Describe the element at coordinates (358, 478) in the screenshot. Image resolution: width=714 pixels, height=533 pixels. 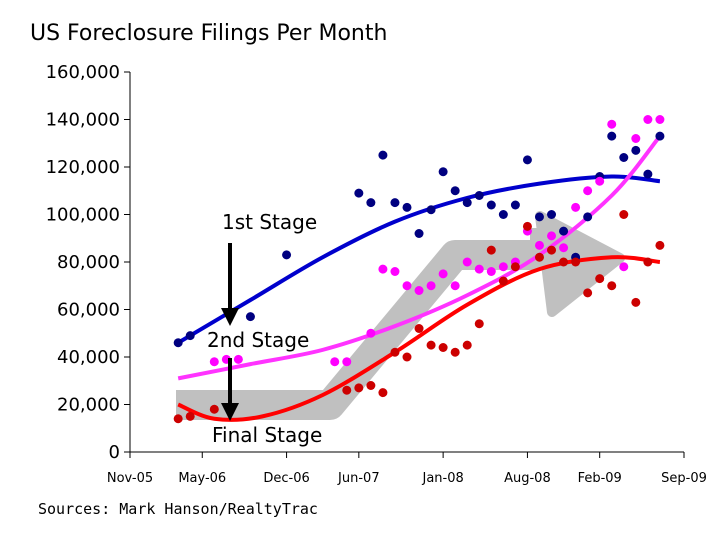
I see `x-tick-label: Jun-07` at that location.